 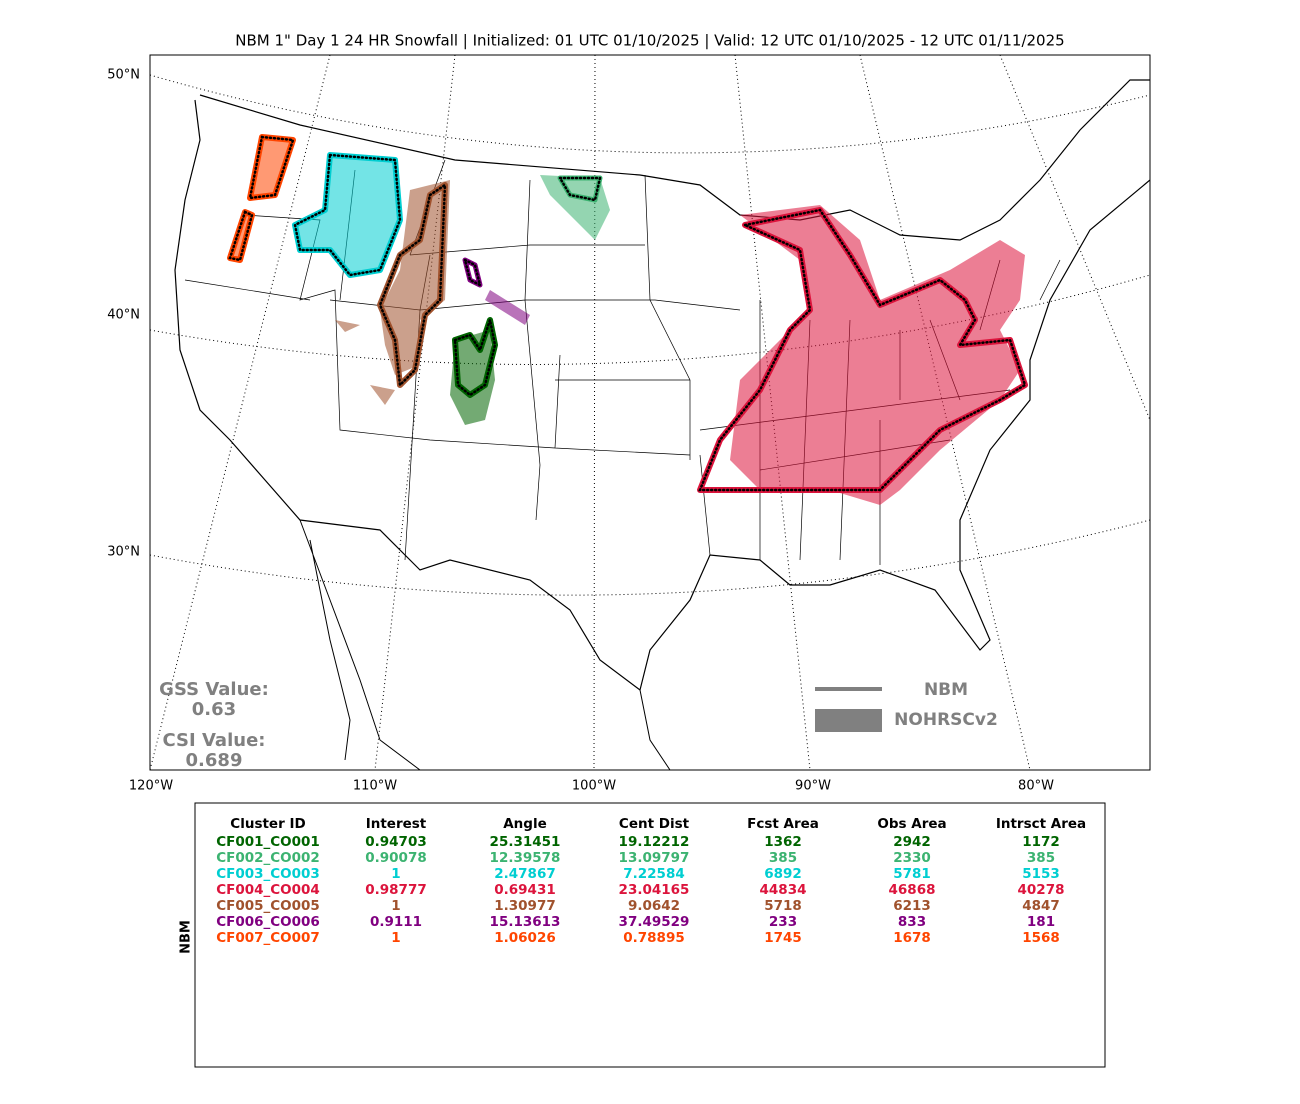 I want to click on lat-label: 50°N, so click(x=123, y=75).